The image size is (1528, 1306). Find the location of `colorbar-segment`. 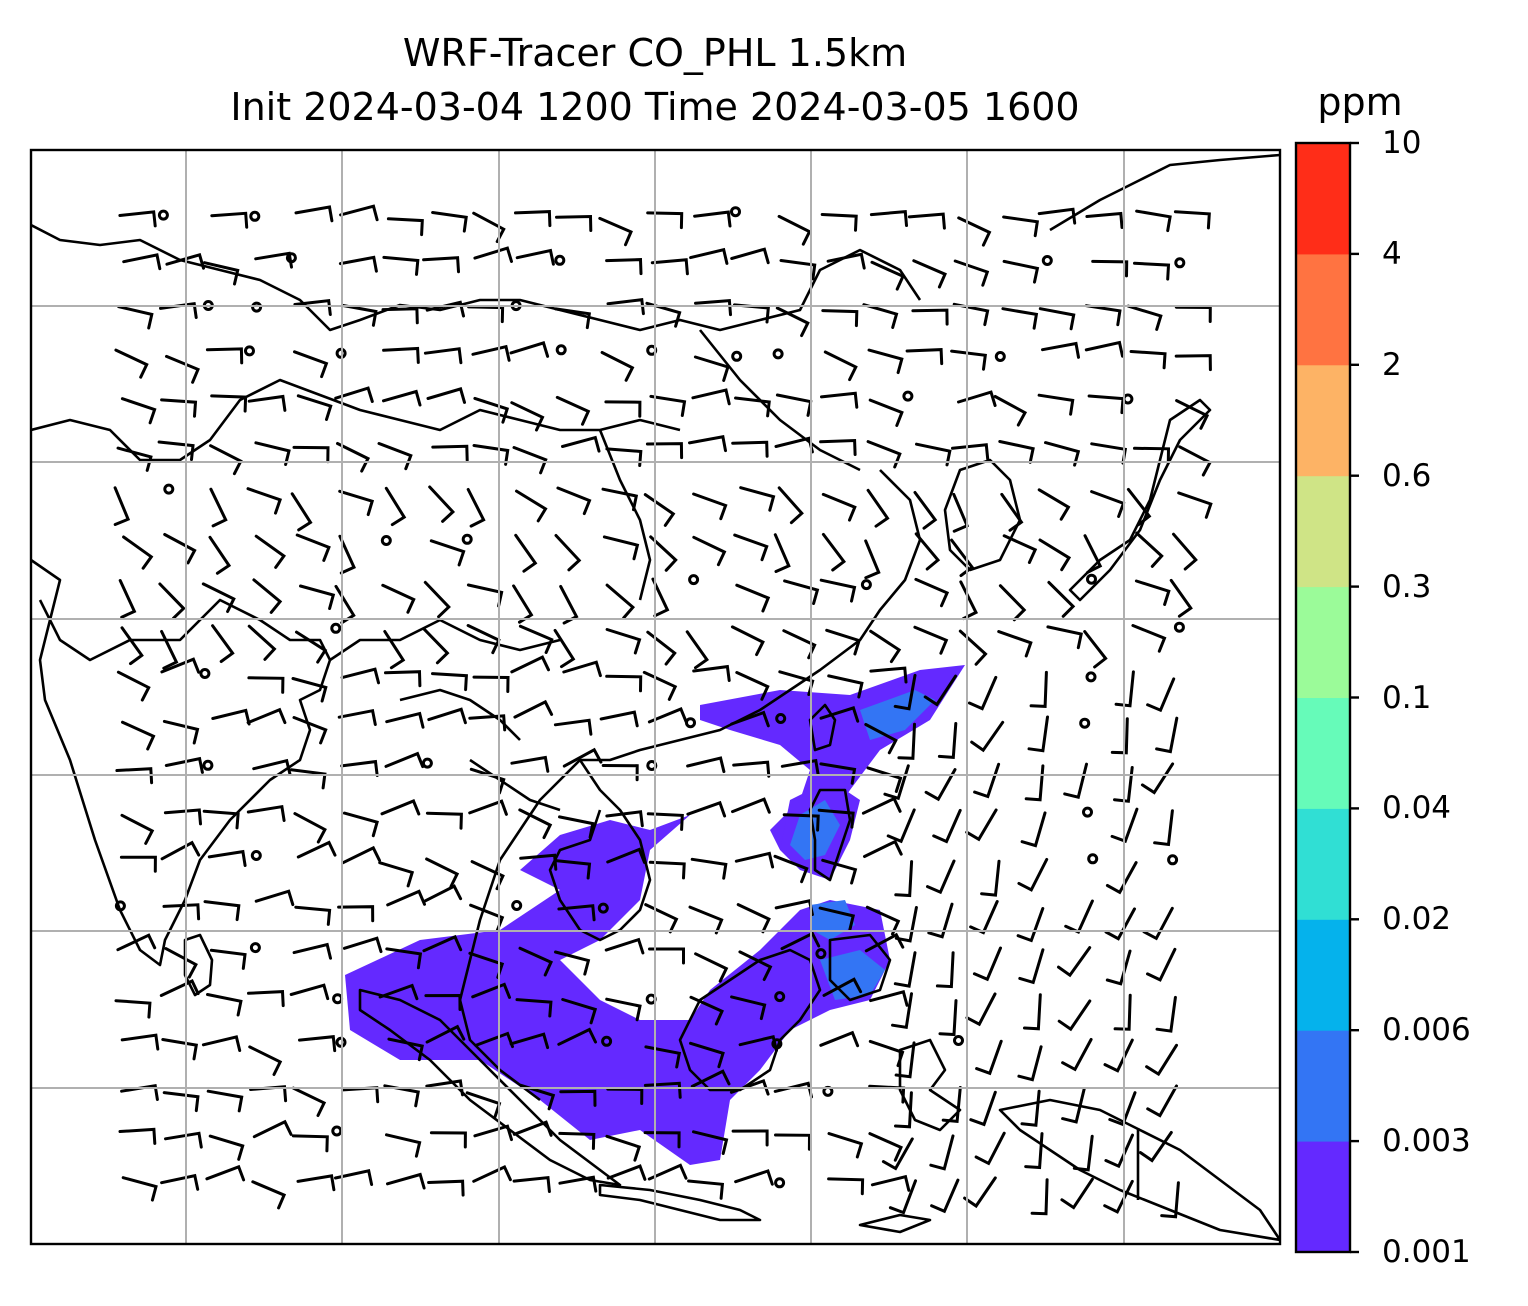

colorbar-segment is located at coordinates (1323, 309).